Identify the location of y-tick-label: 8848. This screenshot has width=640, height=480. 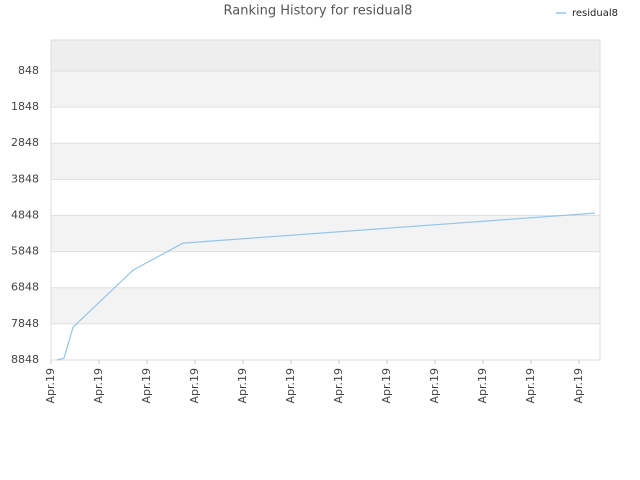
(25, 359).